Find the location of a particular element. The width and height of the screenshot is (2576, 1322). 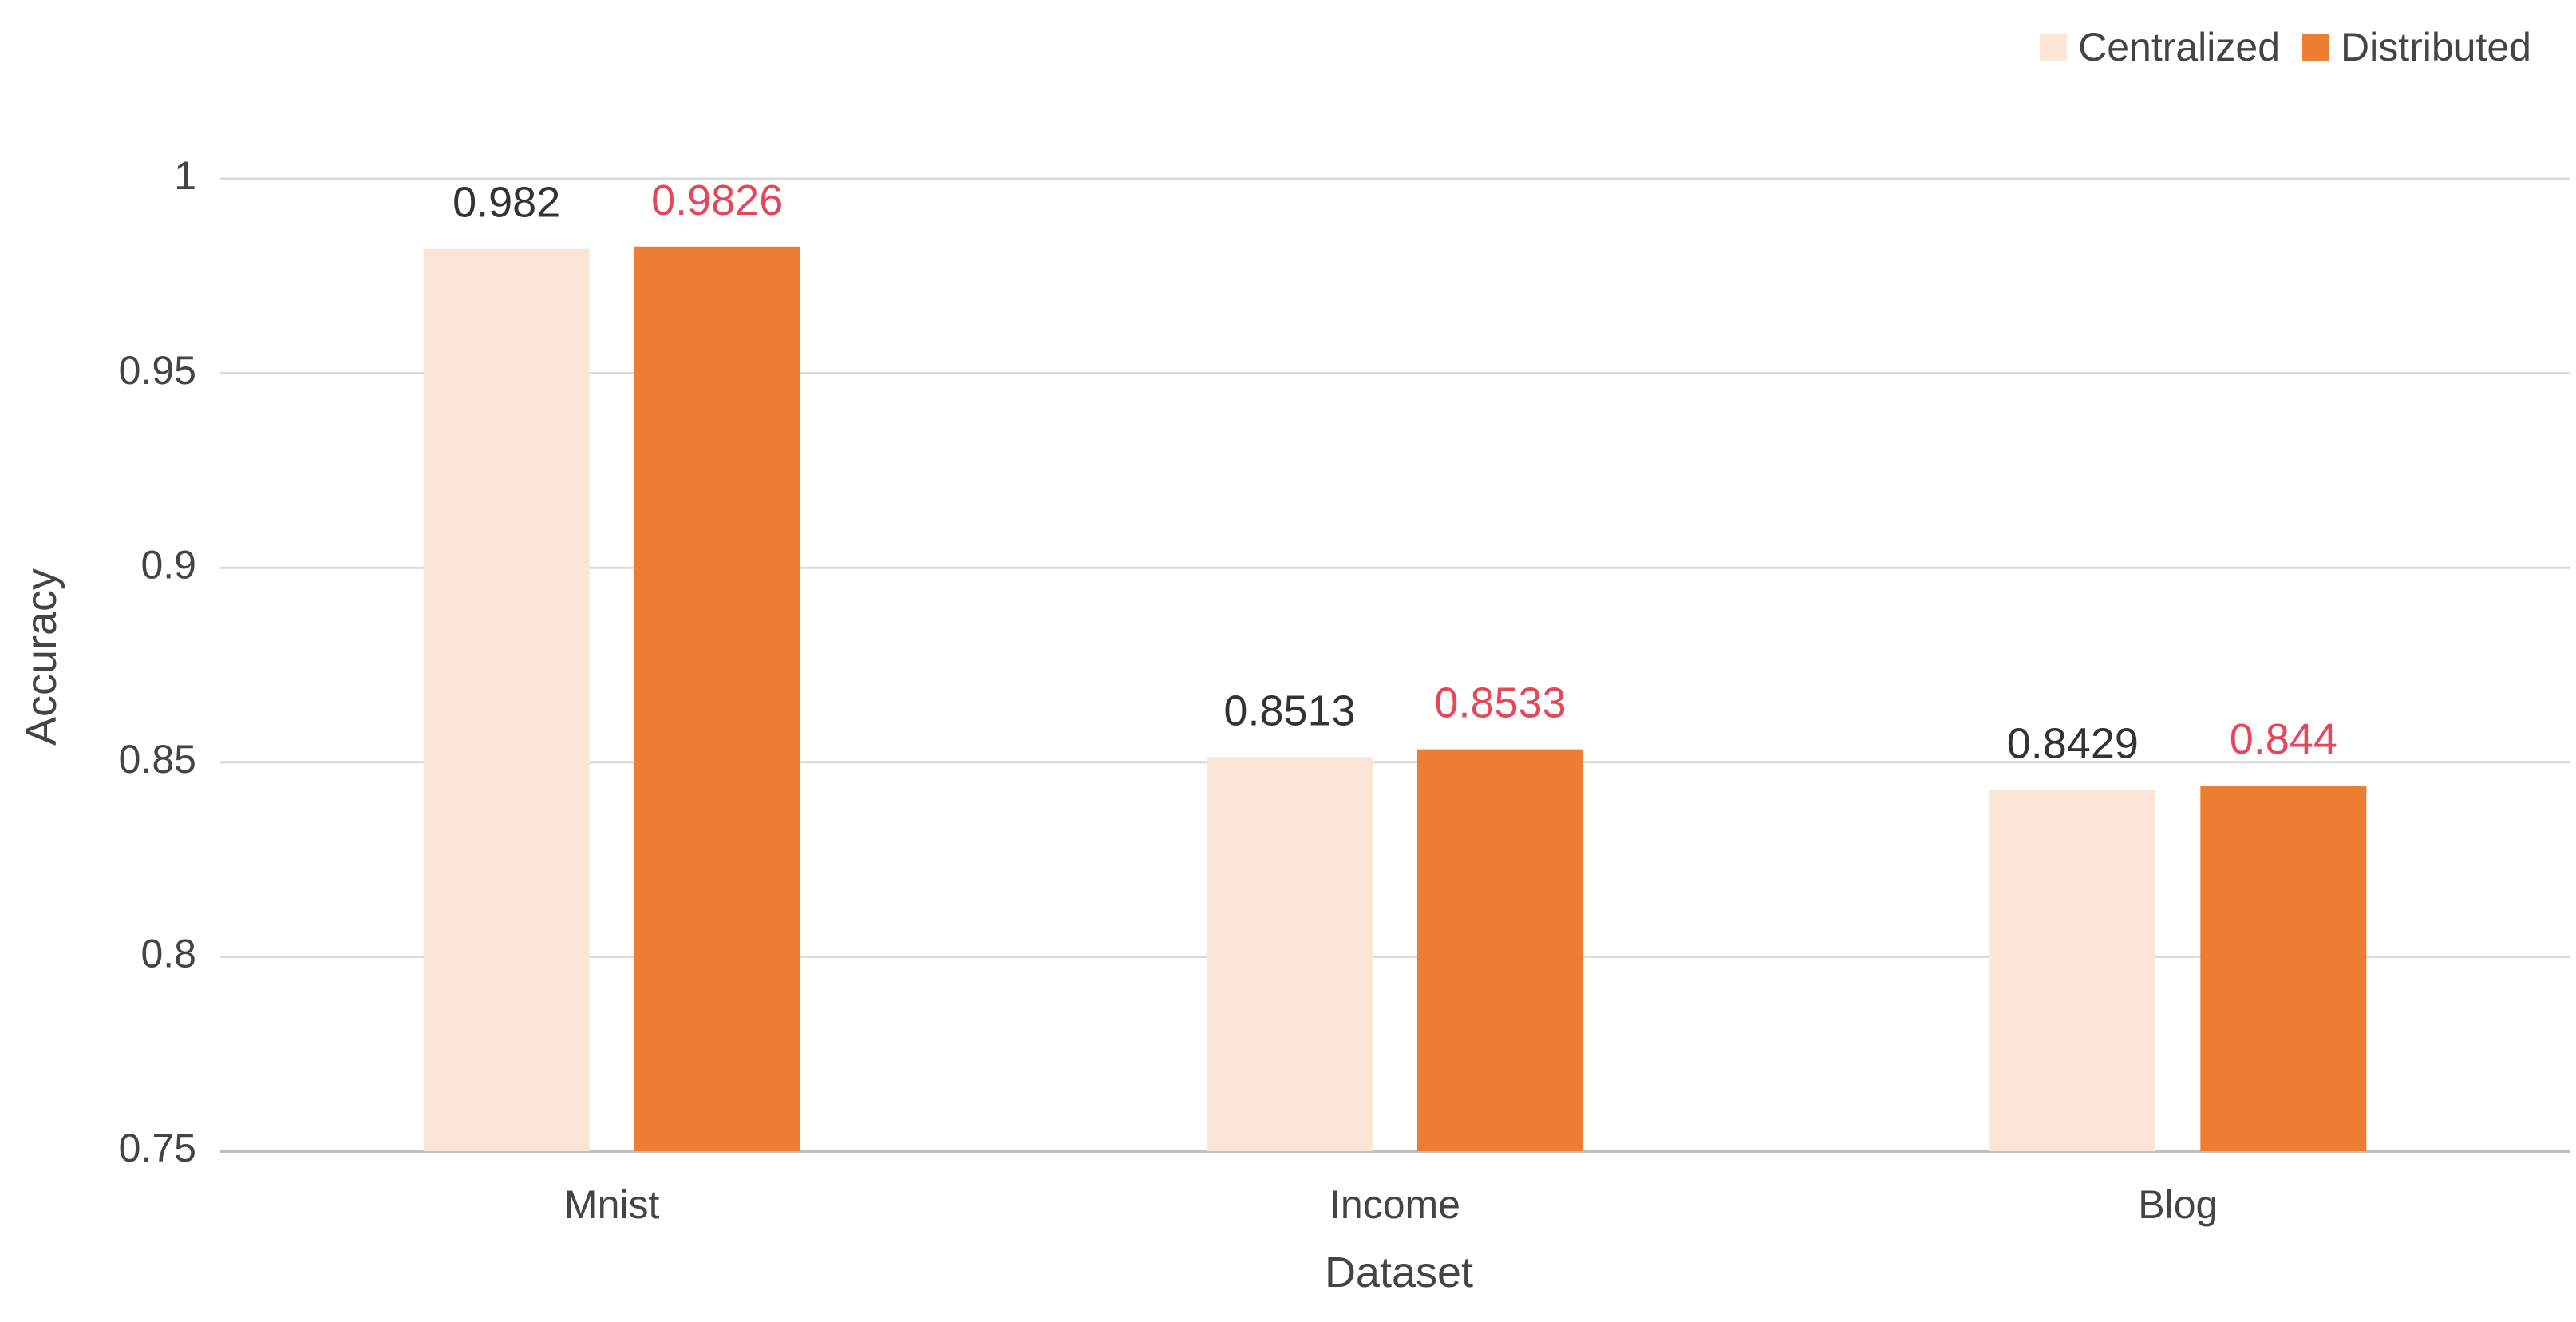

legend-swatch-centralized is located at coordinates (2054, 47).